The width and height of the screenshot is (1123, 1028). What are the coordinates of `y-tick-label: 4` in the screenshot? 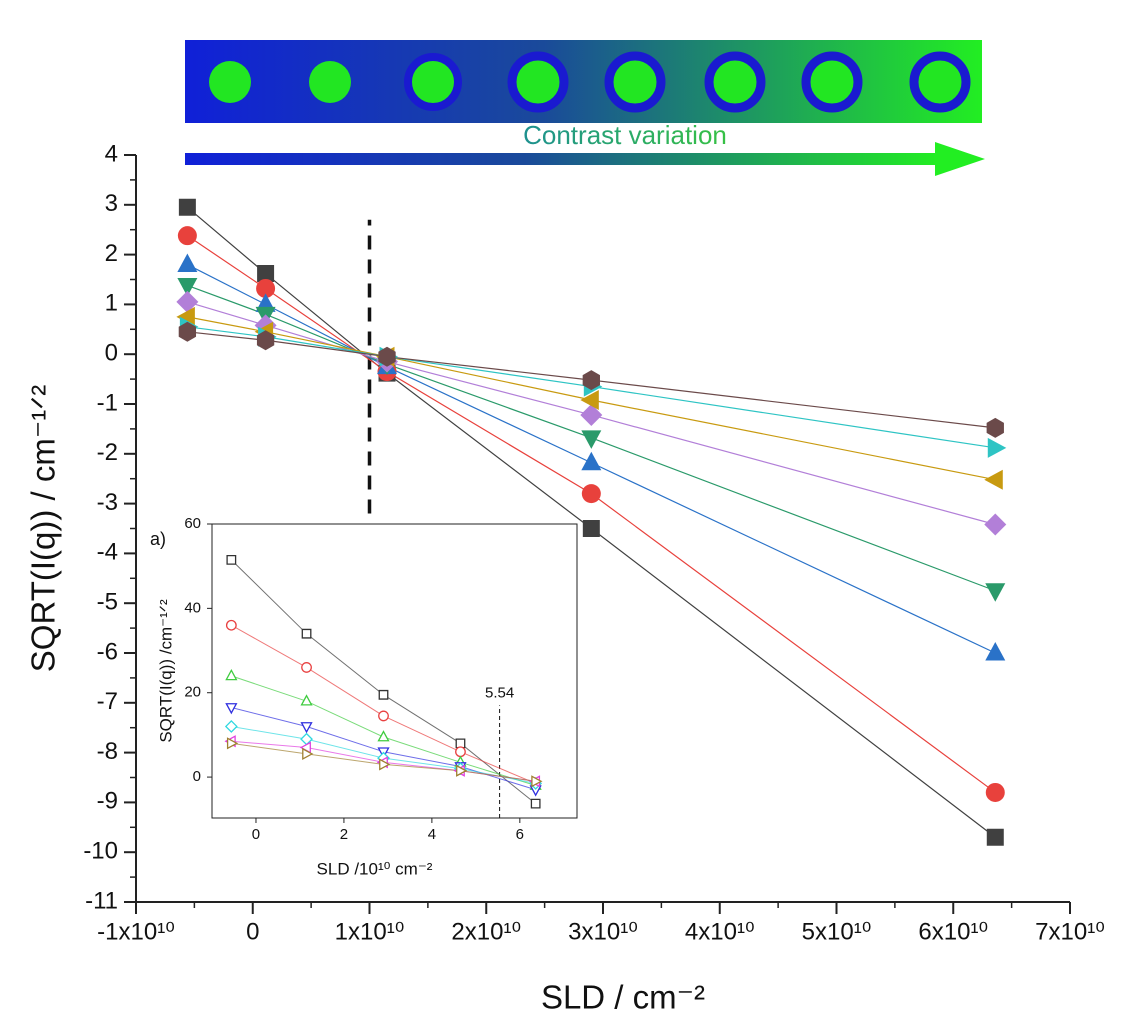 It's located at (111, 153).